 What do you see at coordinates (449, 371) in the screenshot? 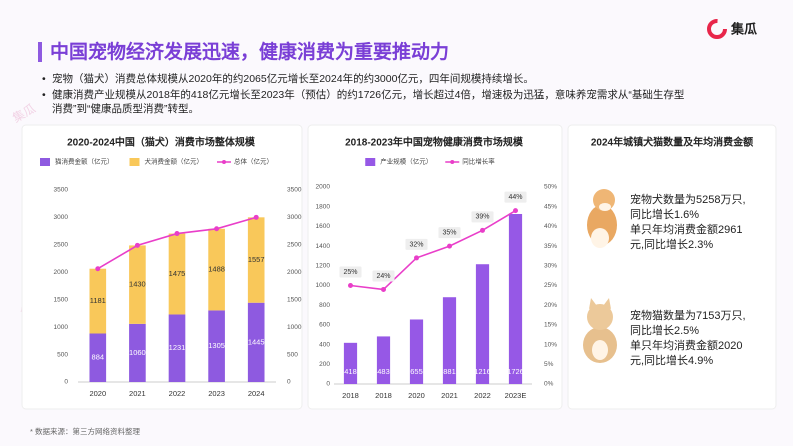
I see `bar-label: 881` at bounding box center [449, 371].